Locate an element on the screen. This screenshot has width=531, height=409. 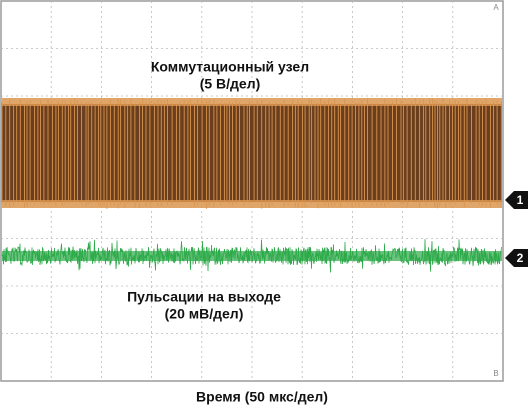
waveform-top is located at coordinates (252, 102).